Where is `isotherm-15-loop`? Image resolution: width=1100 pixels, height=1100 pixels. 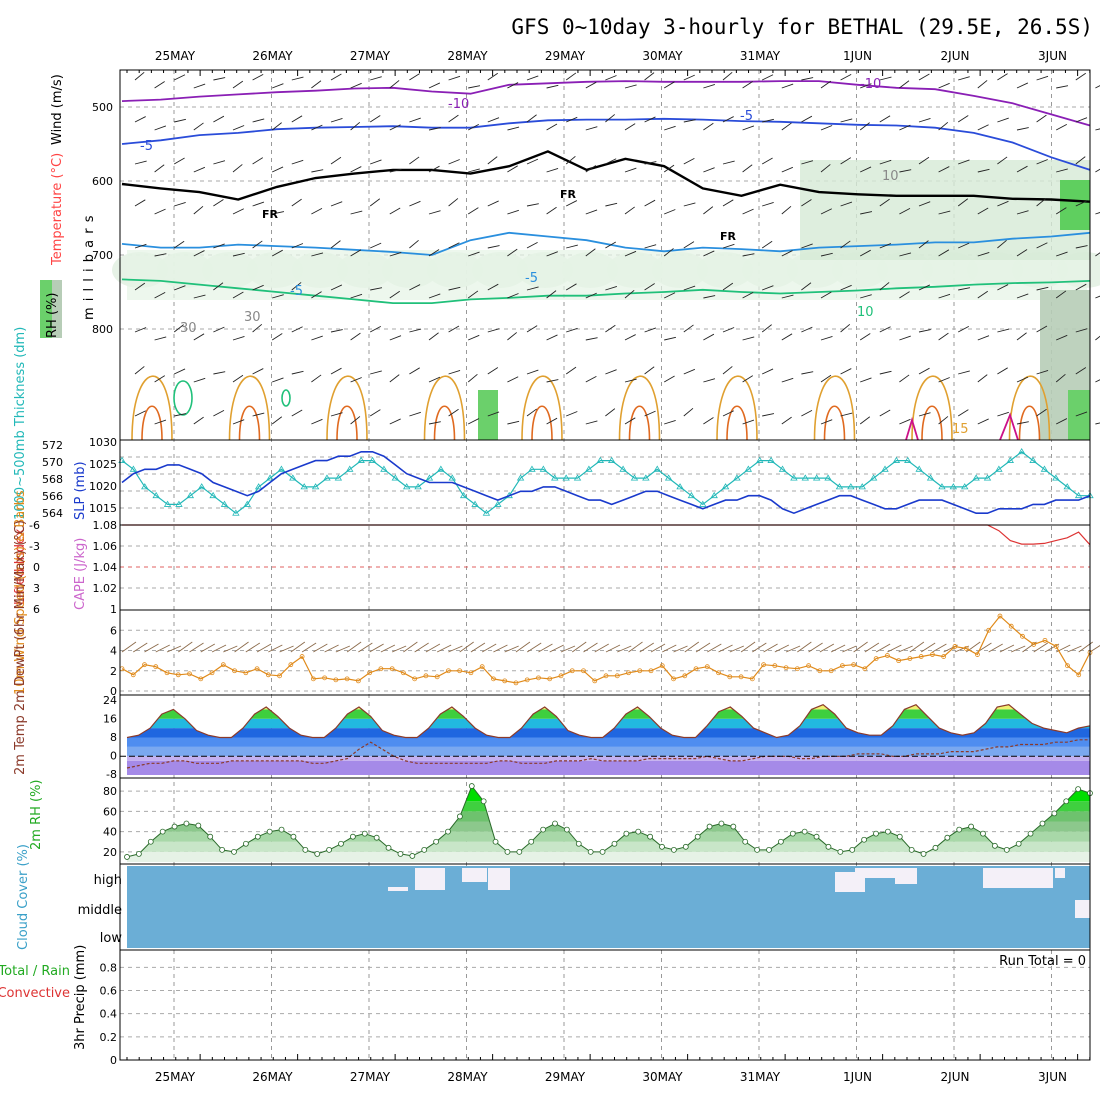
isotherm-15-loop is located at coordinates (932, 408).